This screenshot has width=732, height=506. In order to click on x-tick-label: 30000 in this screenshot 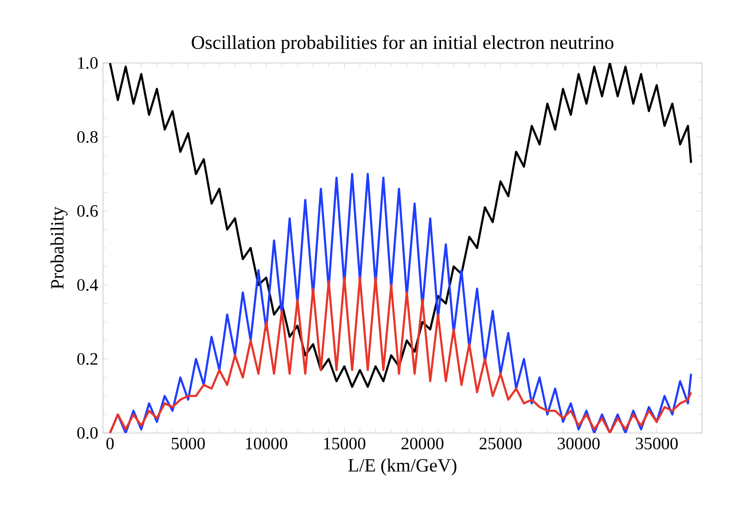, I will do `click(579, 444)`.